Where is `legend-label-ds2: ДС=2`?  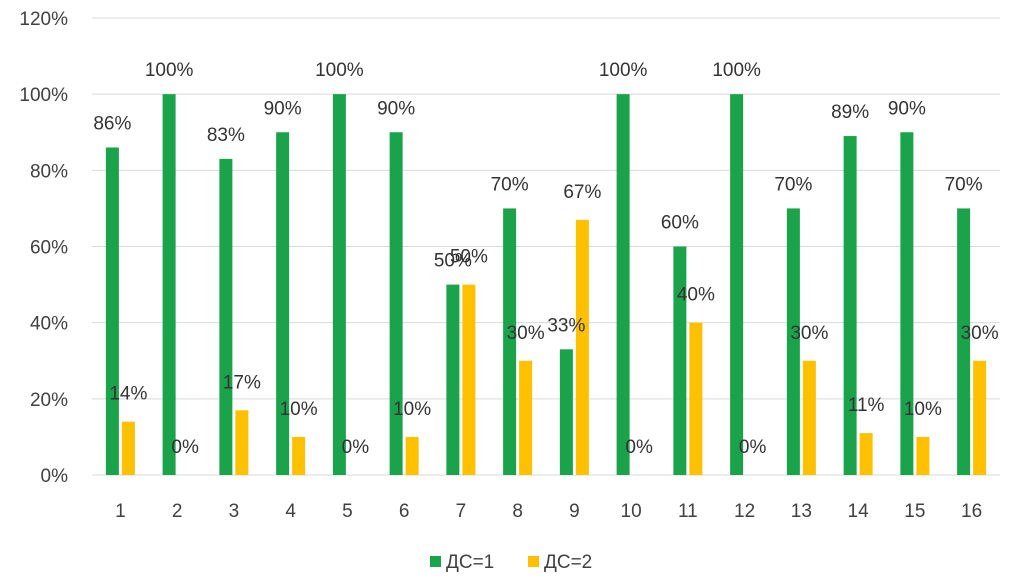
legend-label-ds2: ДС=2 is located at coordinates (568, 562).